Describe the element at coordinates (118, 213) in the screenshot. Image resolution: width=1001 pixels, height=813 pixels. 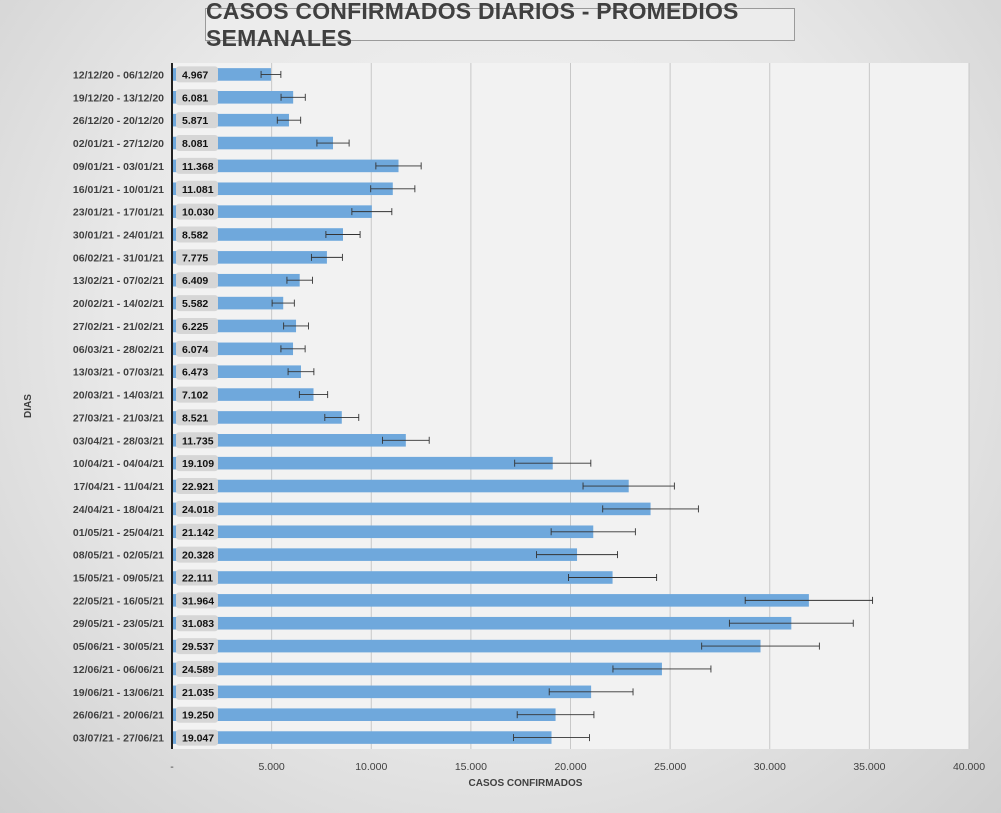
I see `category-label: 23/01/21 - 17/01/21` at that location.